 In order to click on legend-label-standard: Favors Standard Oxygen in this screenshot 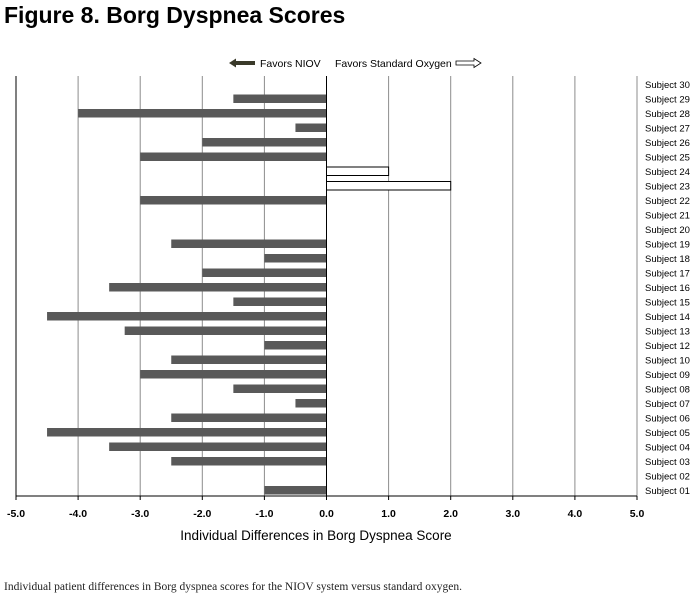, I will do `click(393, 64)`.